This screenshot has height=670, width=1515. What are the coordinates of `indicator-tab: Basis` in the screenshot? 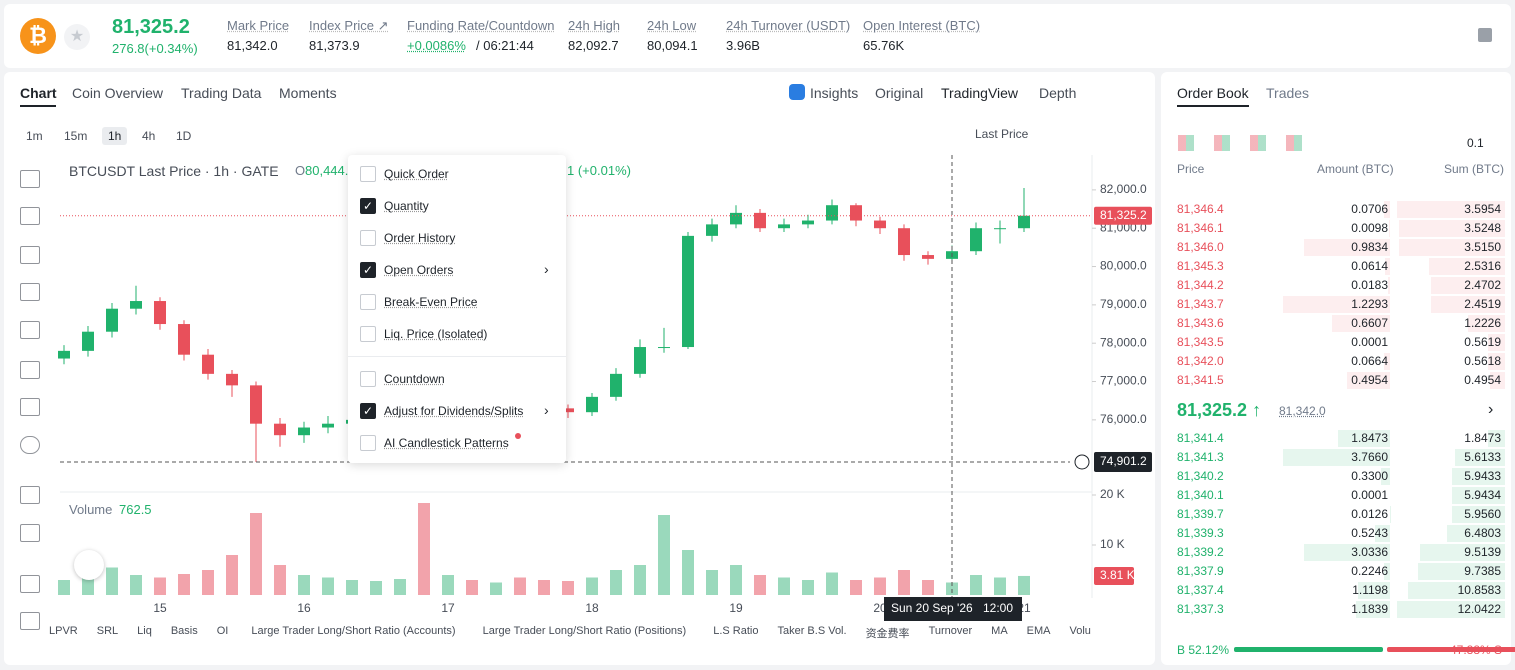 It's located at (184, 631).